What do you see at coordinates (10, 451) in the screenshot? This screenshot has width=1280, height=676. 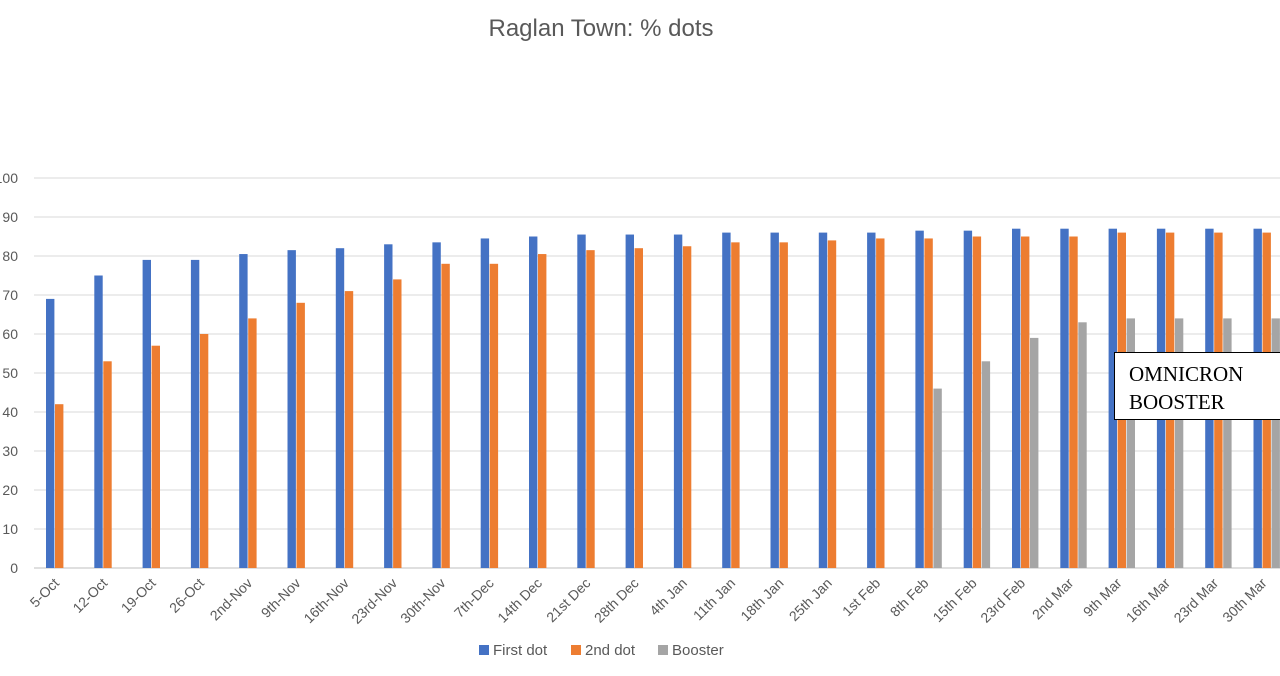 I see `y-tick-label: 30` at bounding box center [10, 451].